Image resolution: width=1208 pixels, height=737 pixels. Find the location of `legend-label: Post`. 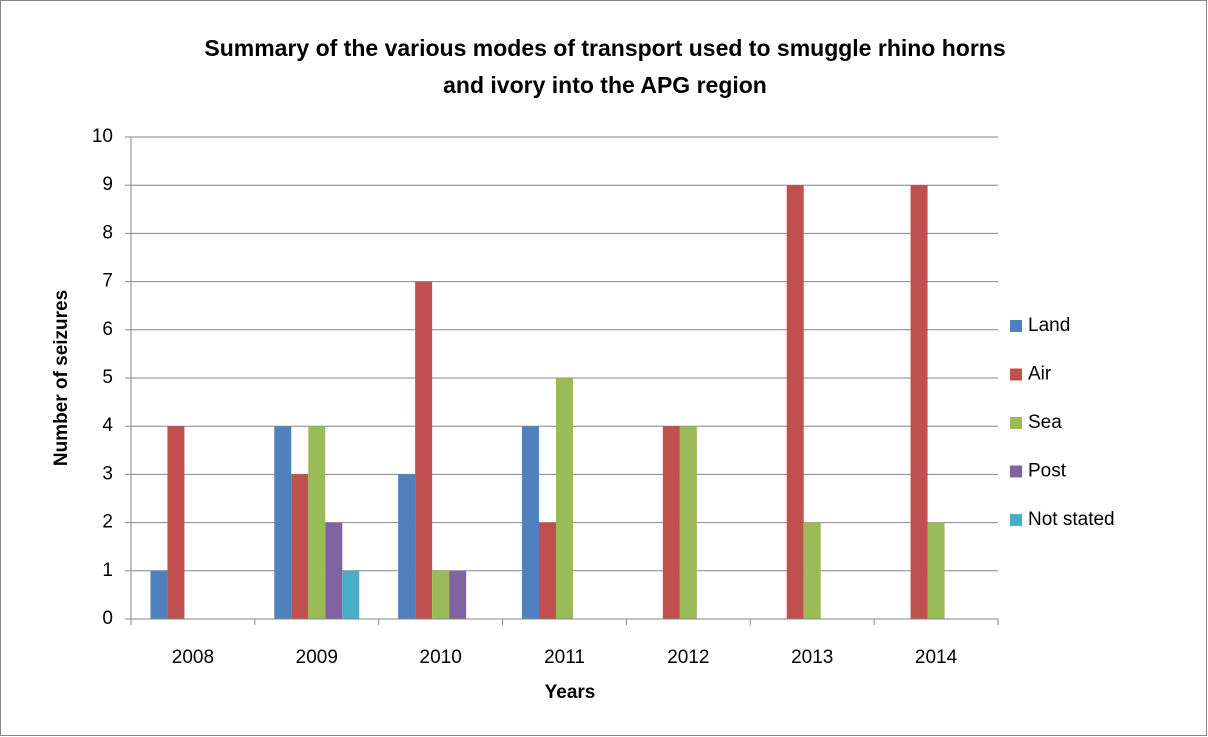

legend-label: Post is located at coordinates (1047, 471).